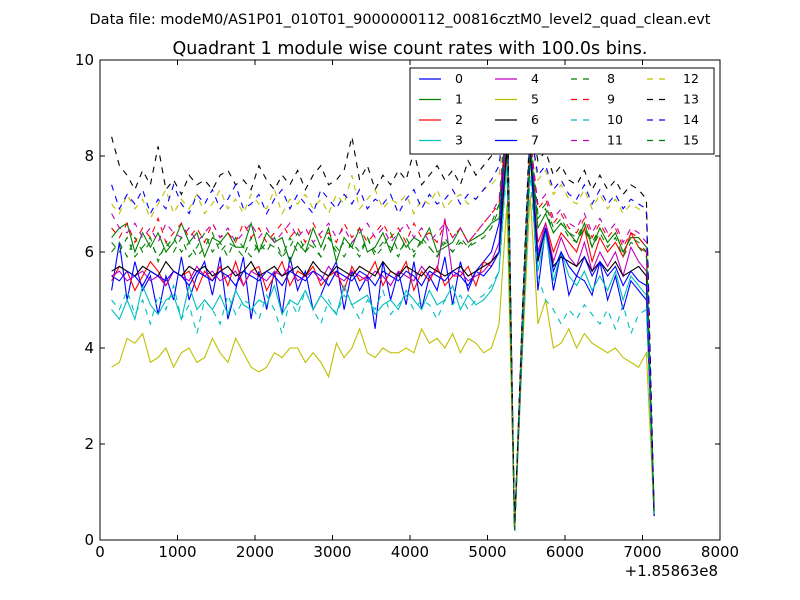 Image resolution: width=800 pixels, height=600 pixels. I want to click on legend-label-6: 6, so click(535, 119).